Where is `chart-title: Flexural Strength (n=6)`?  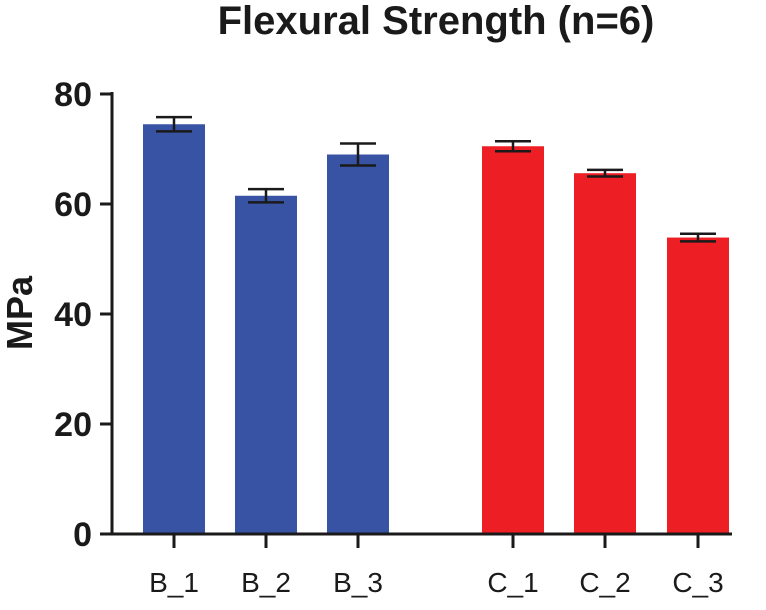 chart-title: Flexural Strength (n=6) is located at coordinates (436, 21).